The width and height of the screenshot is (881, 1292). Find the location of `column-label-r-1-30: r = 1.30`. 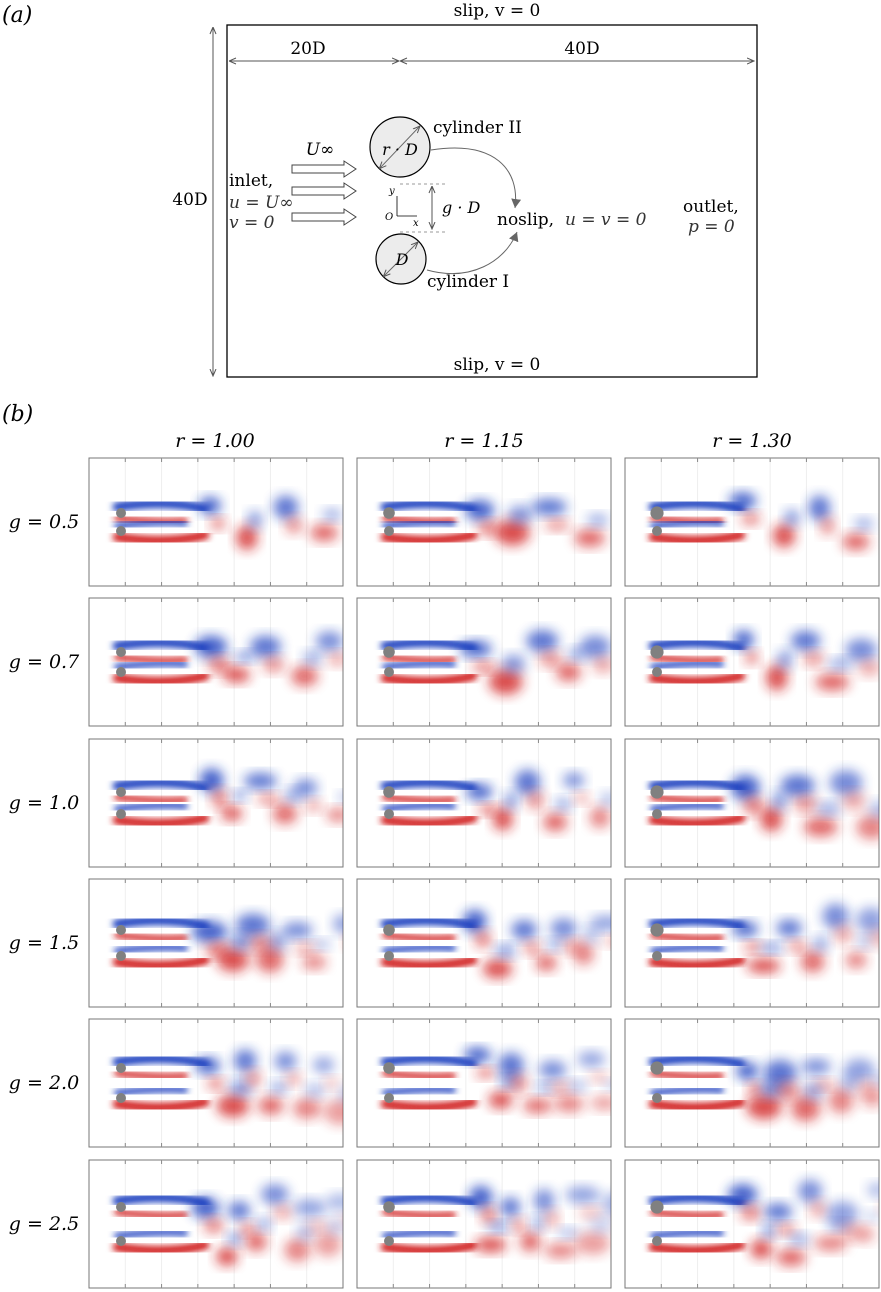

column-label-r-1-30: r = 1.30 is located at coordinates (751, 441).